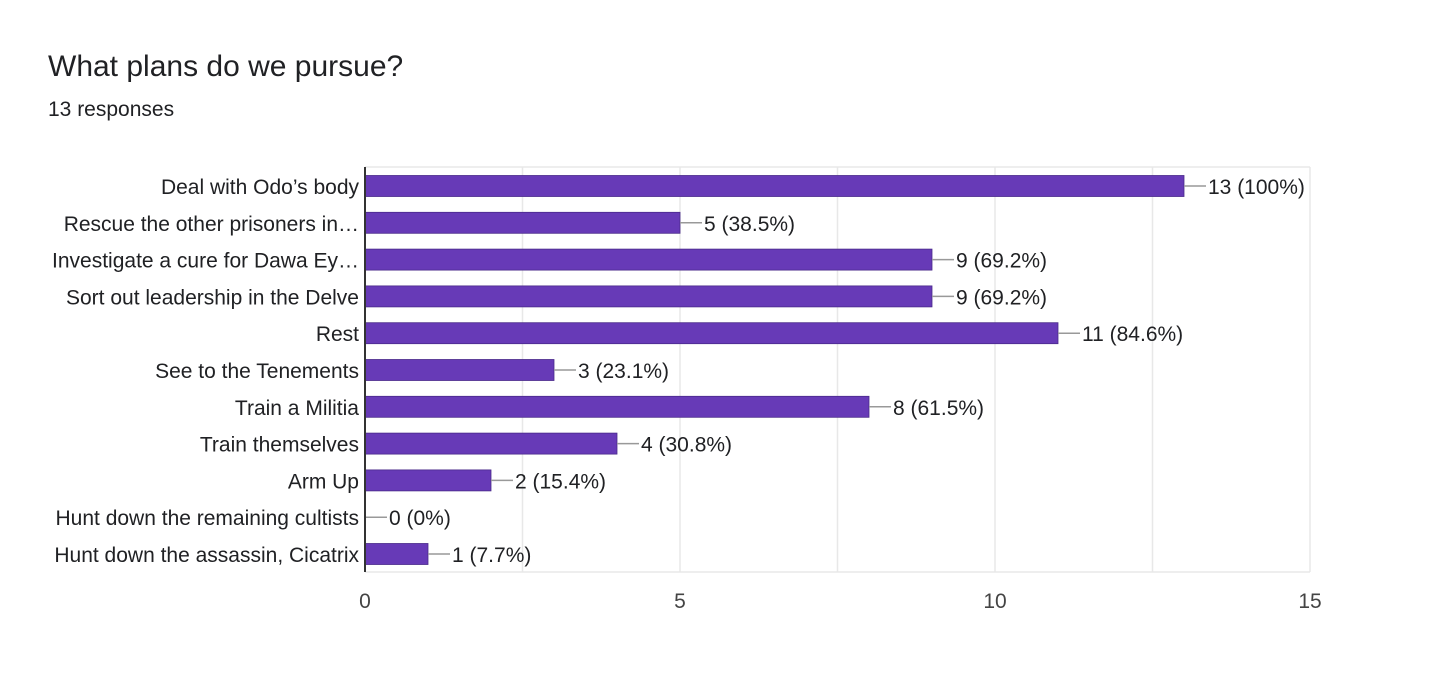 The image size is (1456, 692). What do you see at coordinates (297, 408) in the screenshot?
I see `category-label: Train a Militia` at bounding box center [297, 408].